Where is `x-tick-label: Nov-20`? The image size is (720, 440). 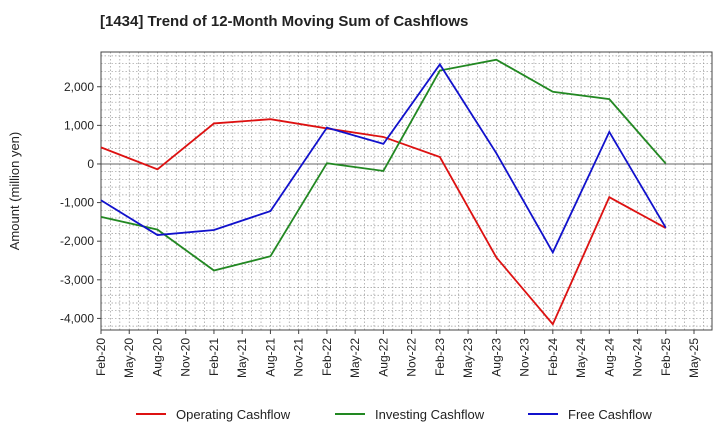 x-tick-label: Nov-20 is located at coordinates (186, 357).